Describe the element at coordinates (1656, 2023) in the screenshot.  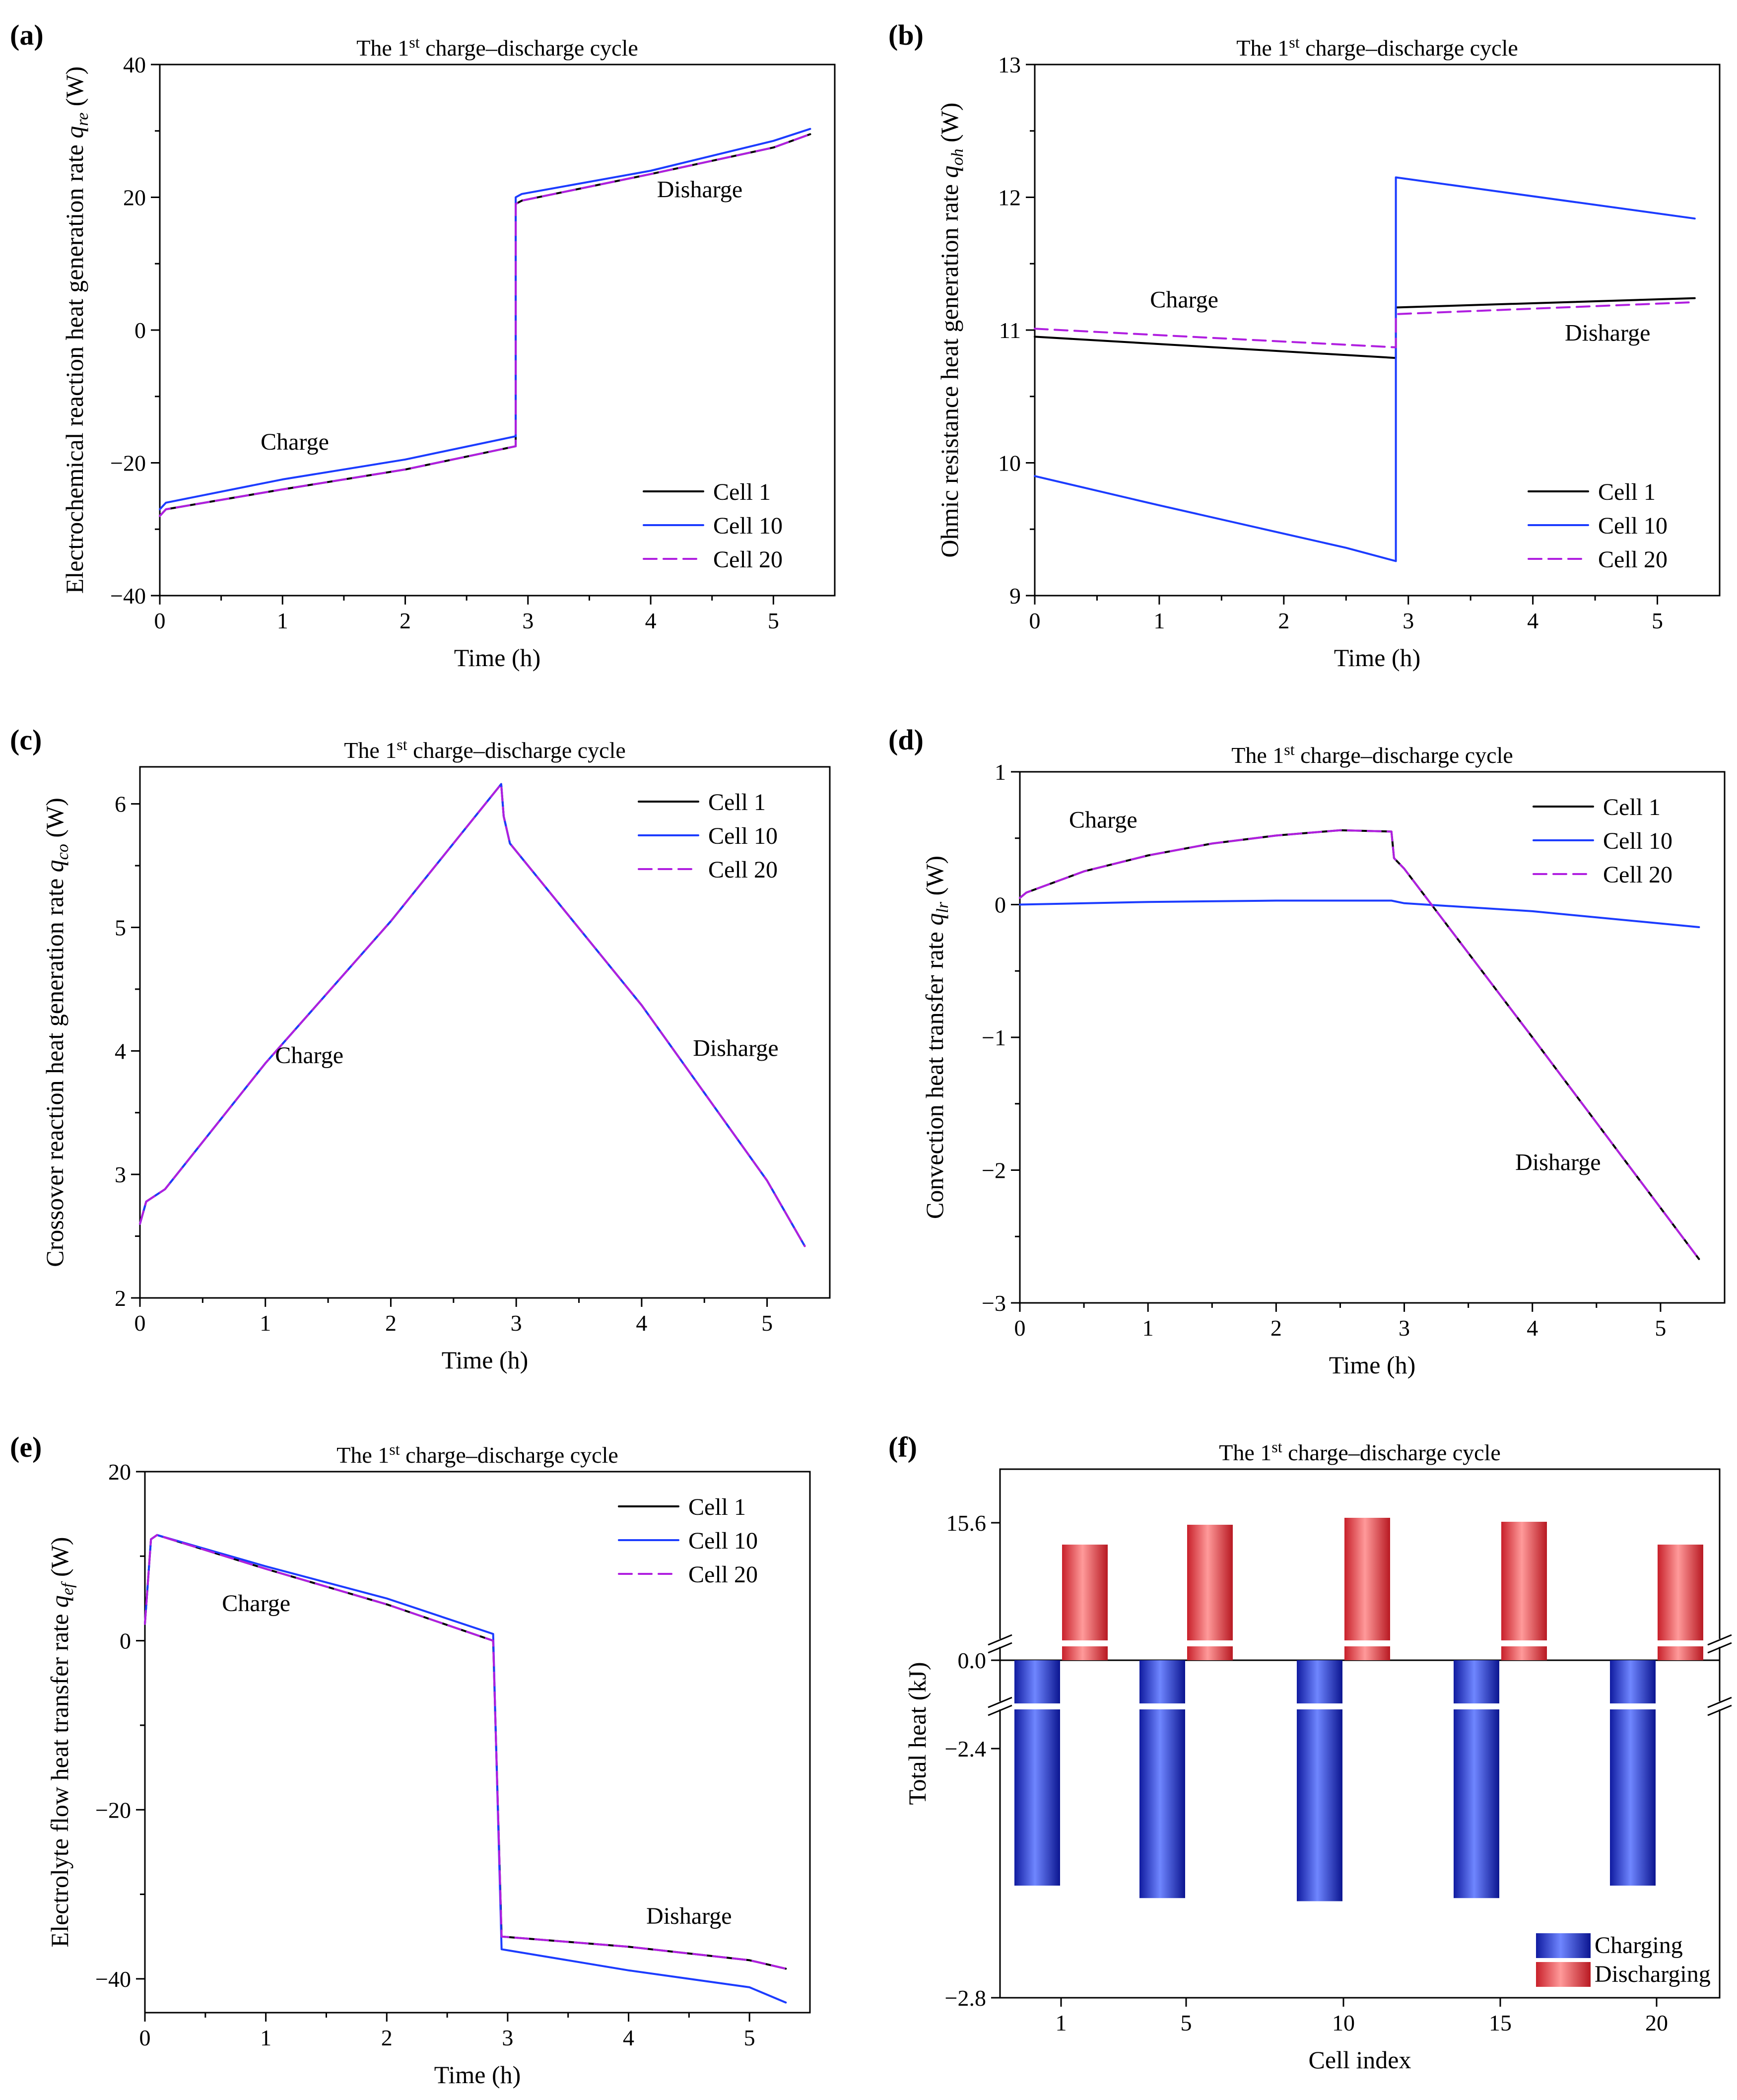
I see `x-tick-label: 20` at that location.